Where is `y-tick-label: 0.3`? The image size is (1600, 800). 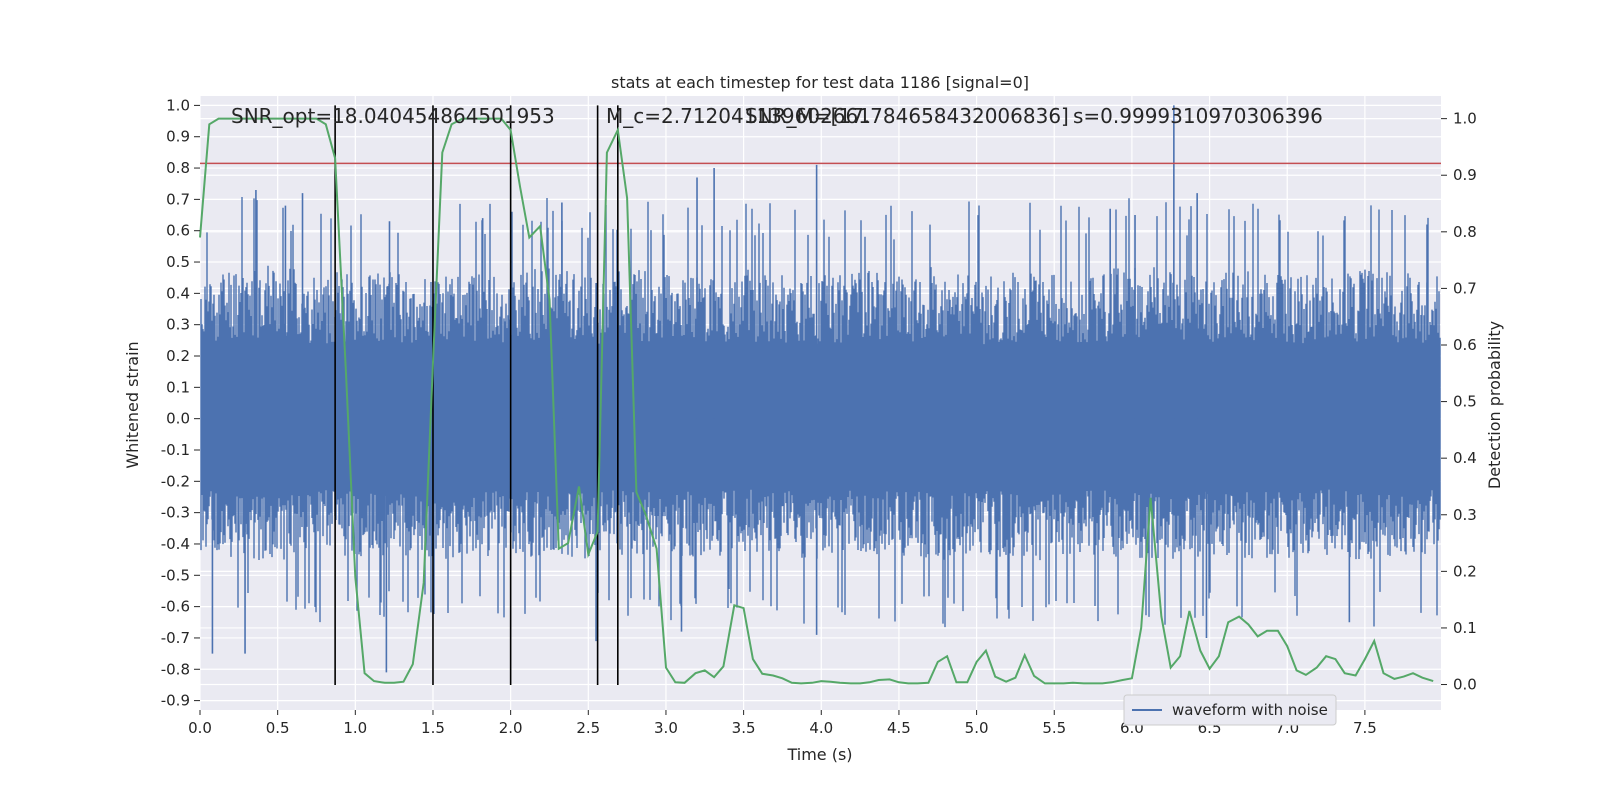 y-tick-label: 0.3 is located at coordinates (178, 325).